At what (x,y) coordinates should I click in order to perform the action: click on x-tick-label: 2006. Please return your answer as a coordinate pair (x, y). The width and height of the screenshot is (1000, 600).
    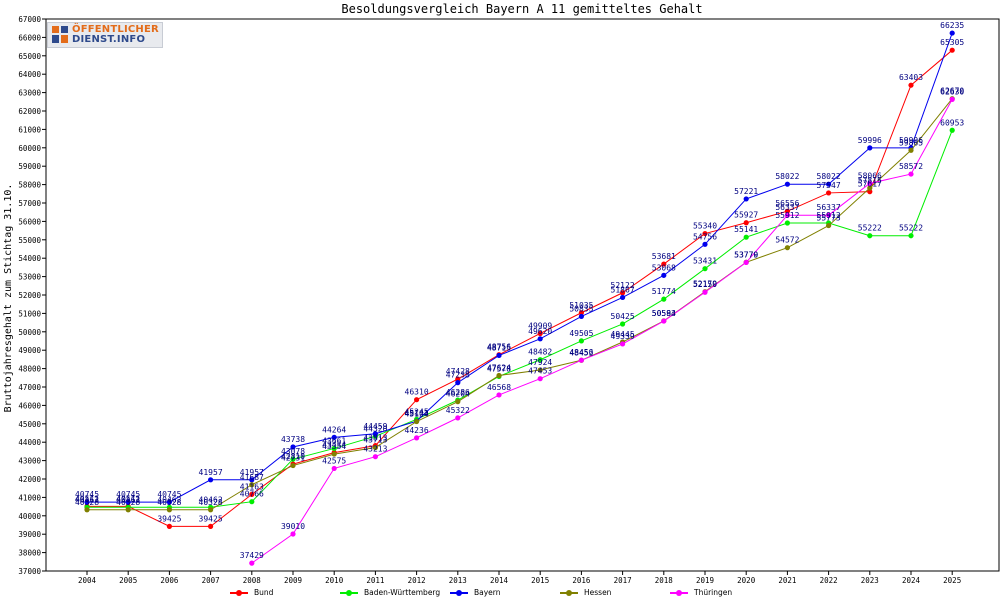
    Looking at the image, I should click on (169, 580).